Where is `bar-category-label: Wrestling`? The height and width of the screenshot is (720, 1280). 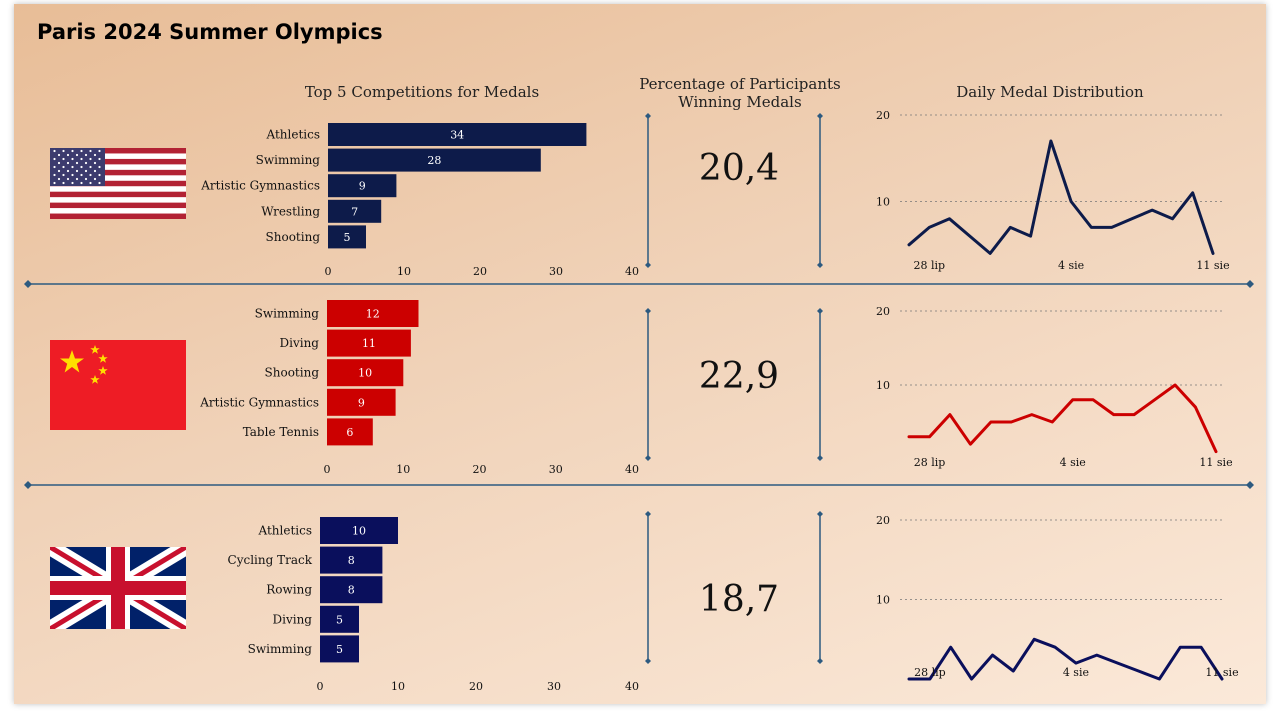
bar-category-label: Wrestling is located at coordinates (290, 211).